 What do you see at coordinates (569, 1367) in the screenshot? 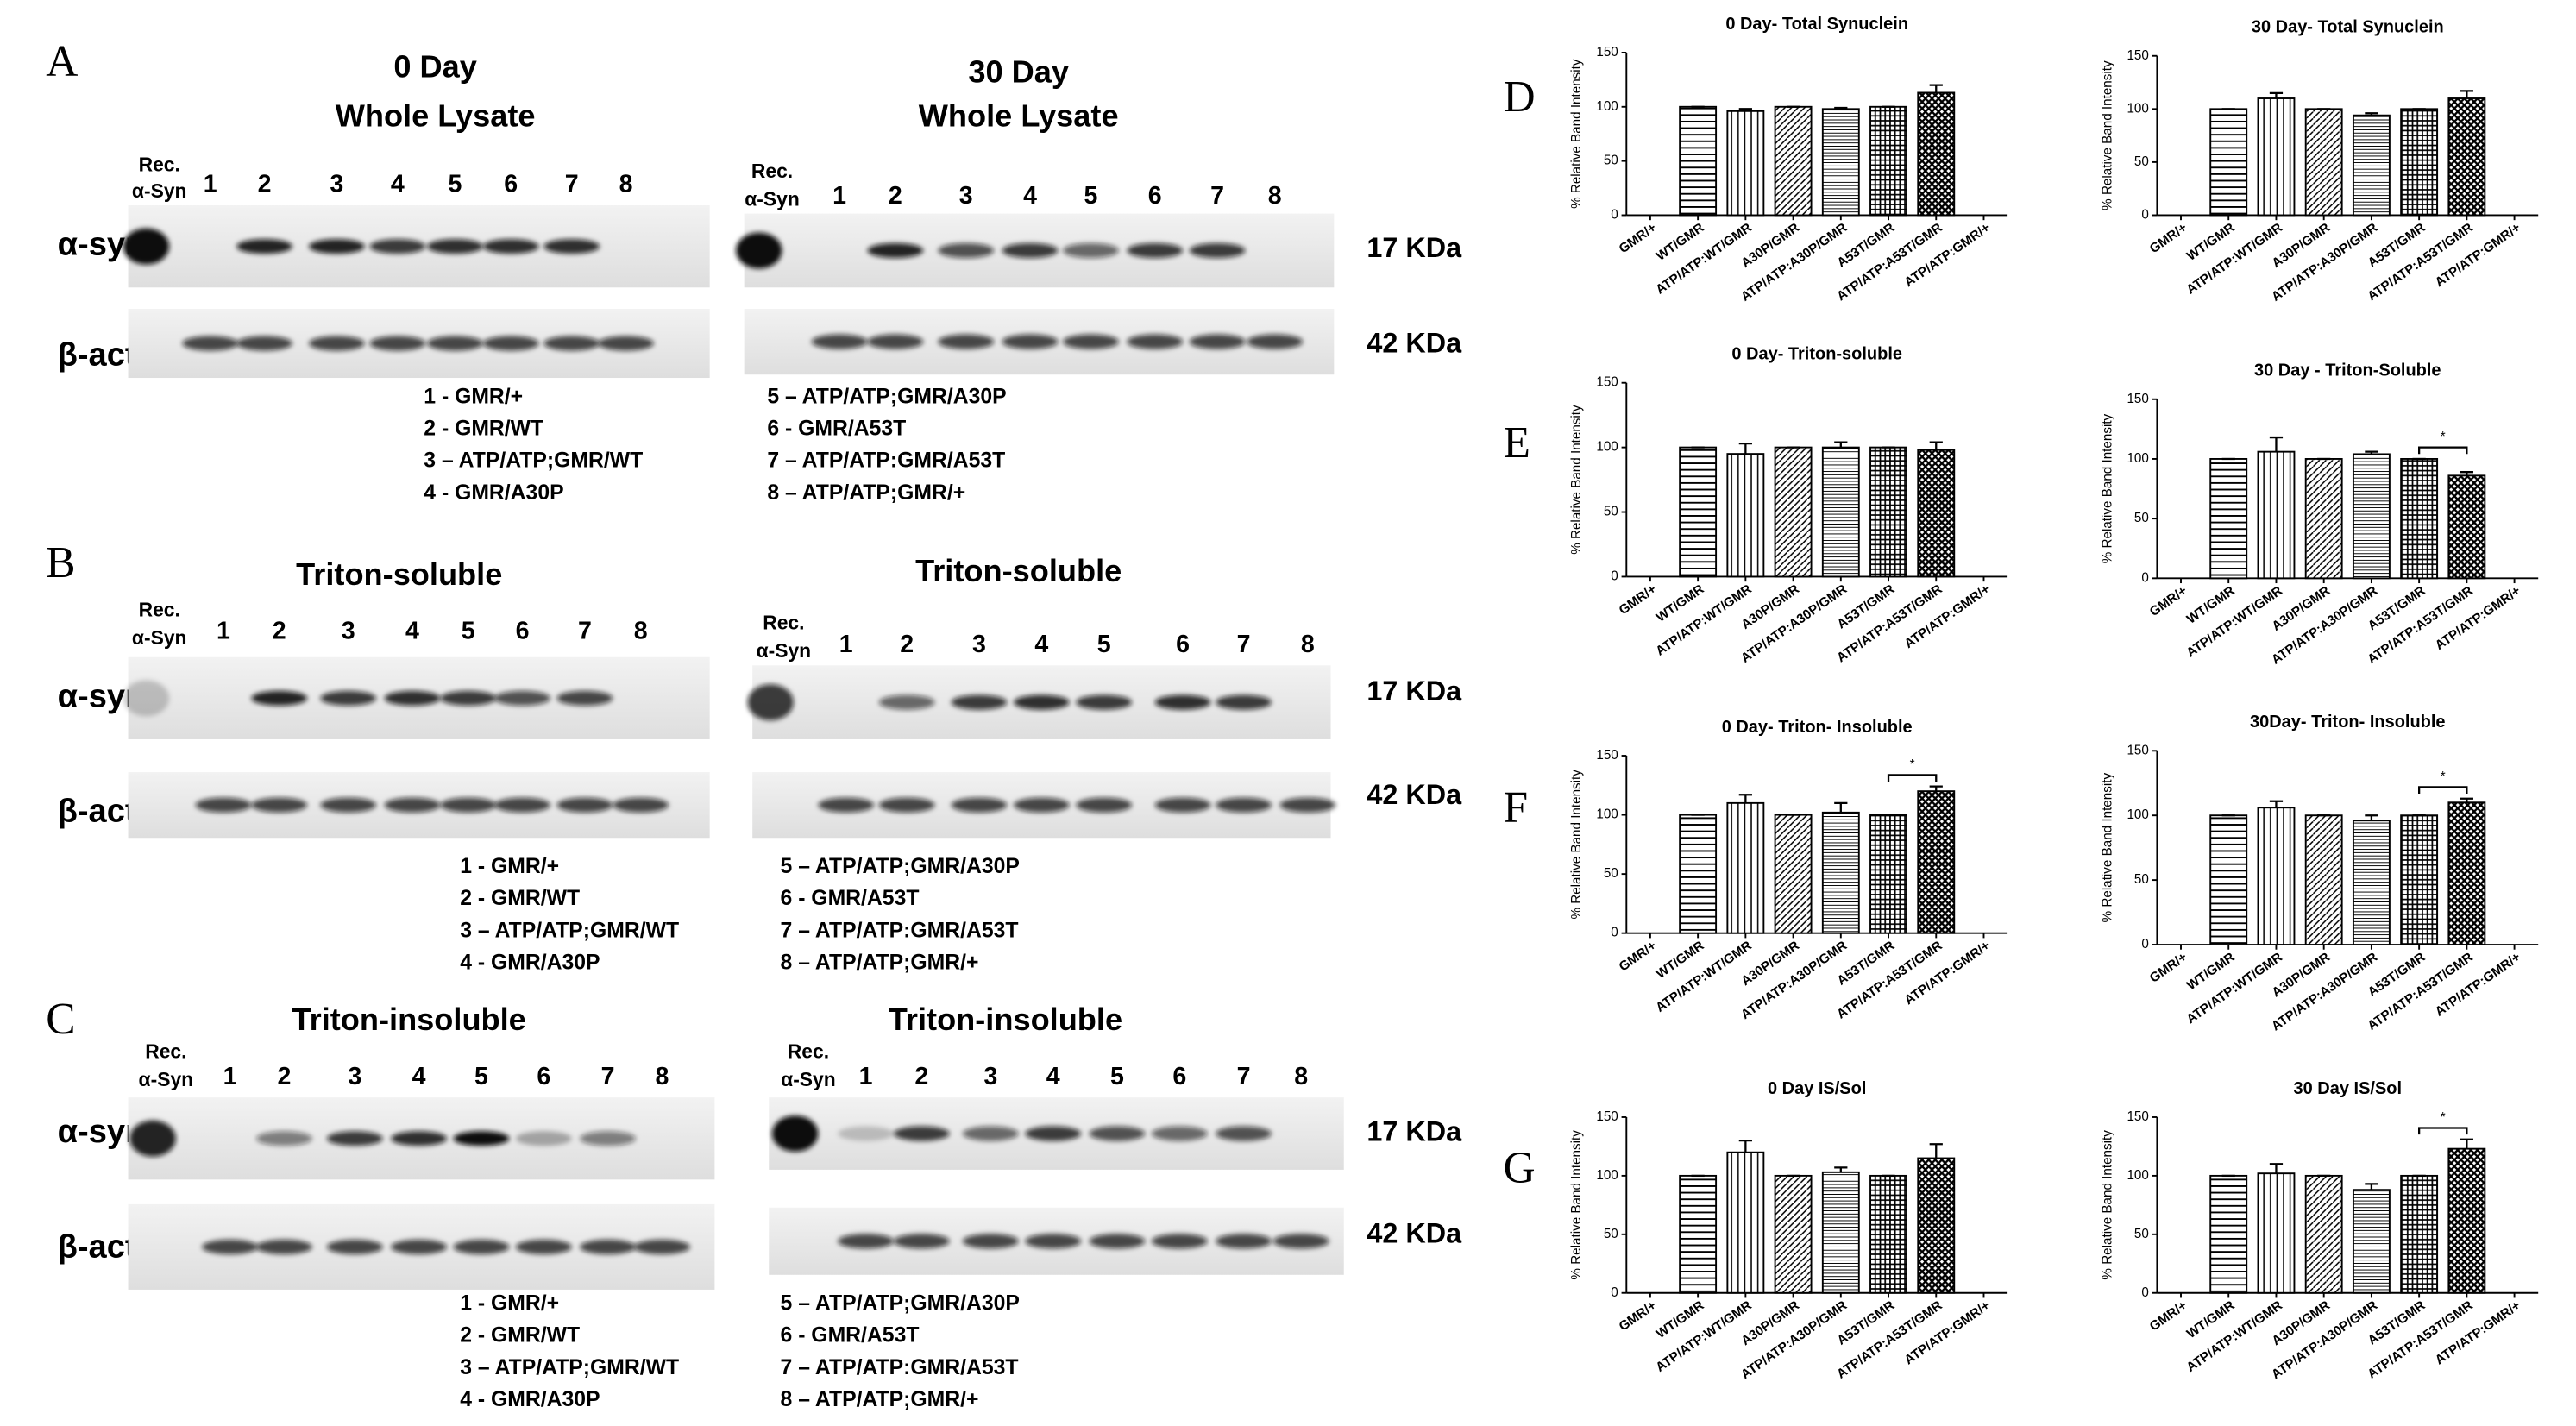
I see `legend-line: 3 – ATP/ATP;GMR/WT` at bounding box center [569, 1367].